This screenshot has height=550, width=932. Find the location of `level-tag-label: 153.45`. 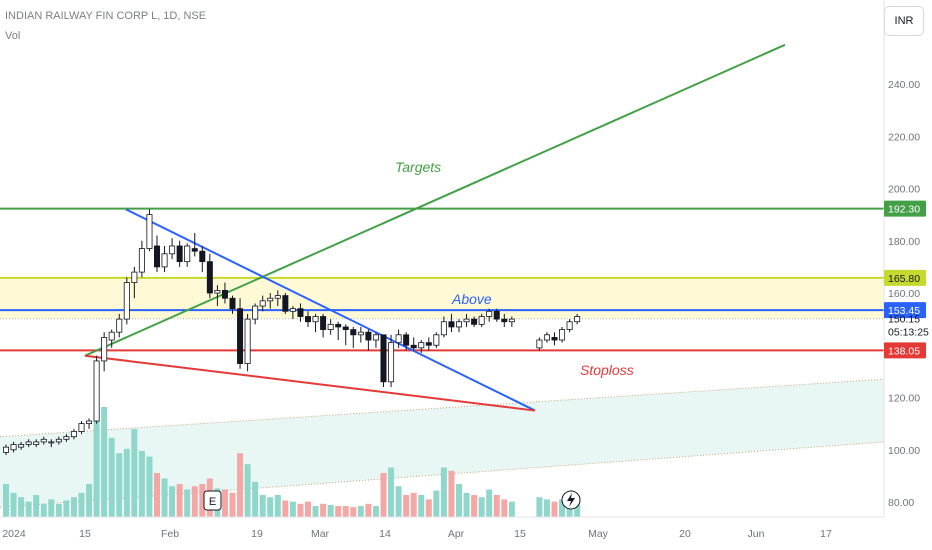

level-tag-label: 153.45 is located at coordinates (904, 311).